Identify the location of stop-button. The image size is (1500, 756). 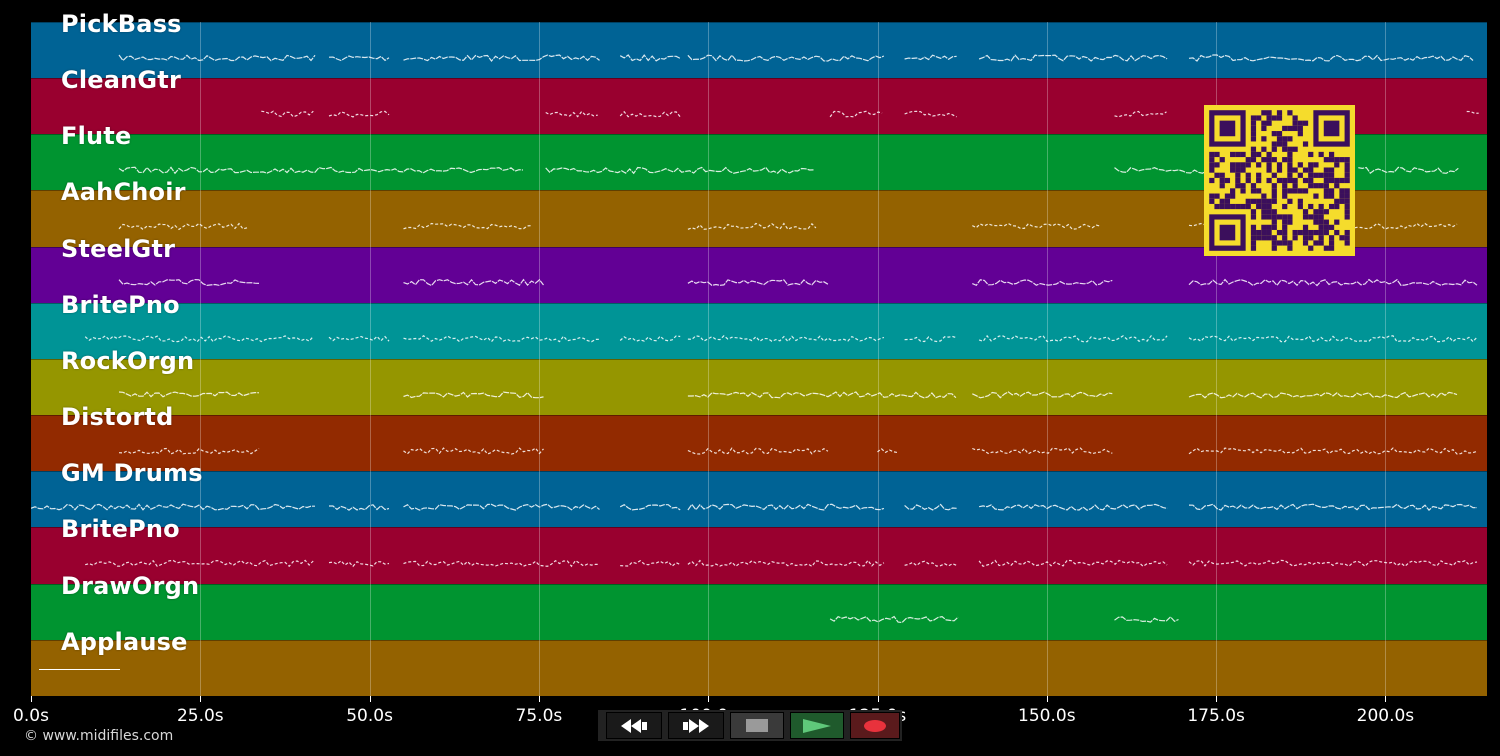
(757, 725).